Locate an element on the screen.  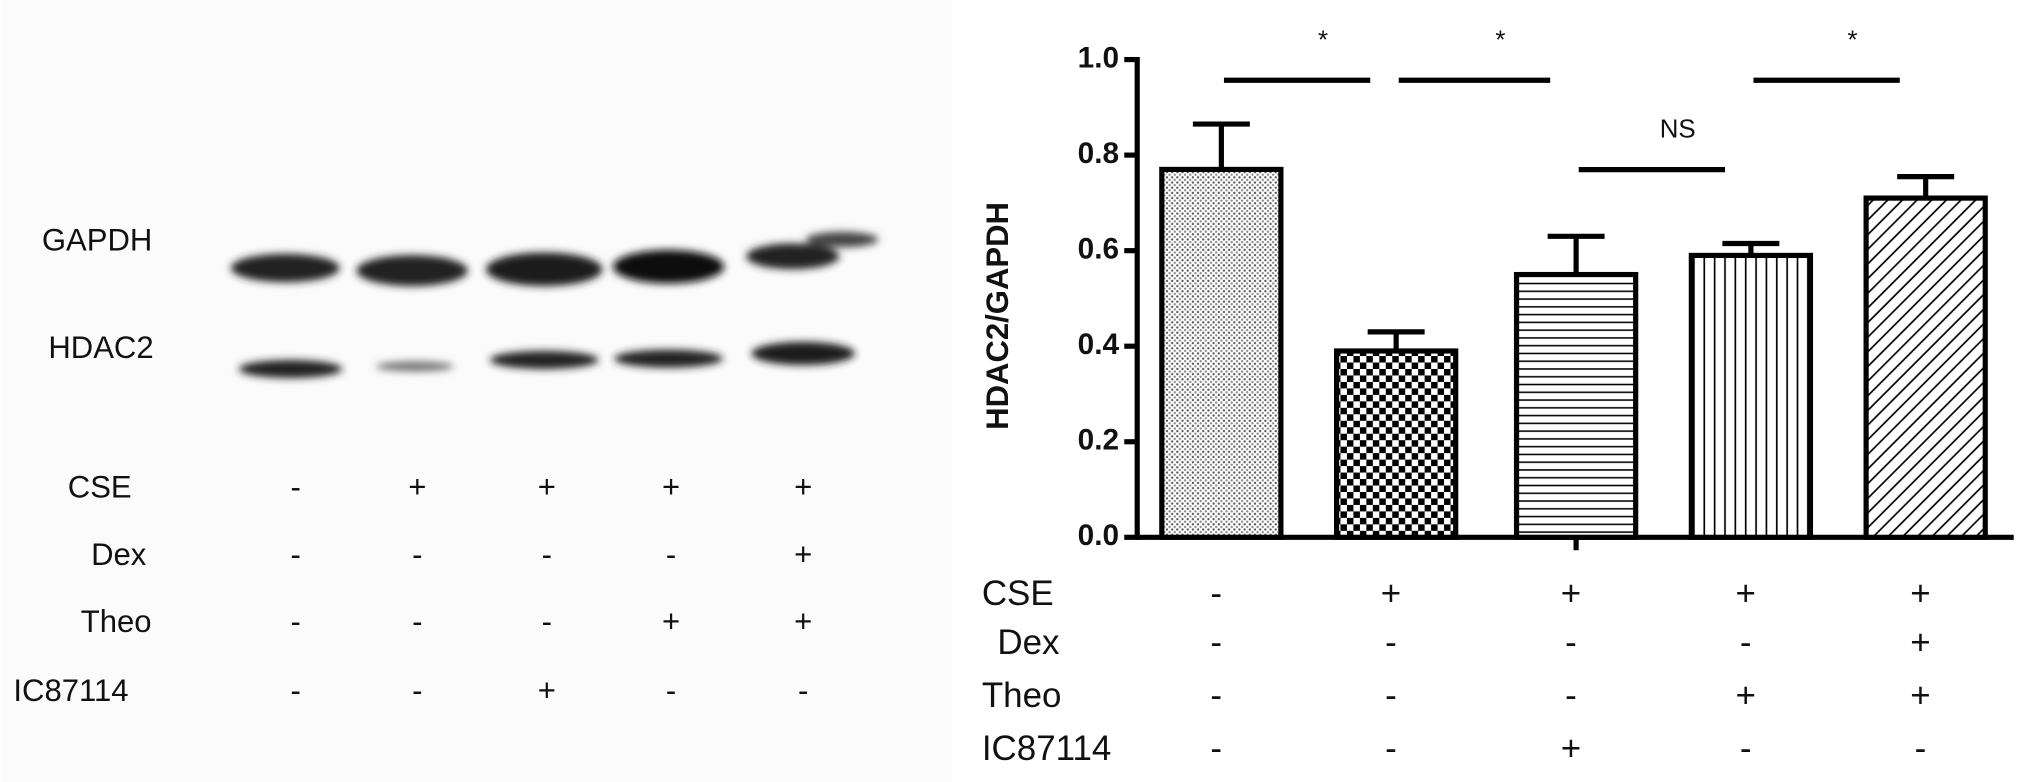
y-tick-label: 0.2 is located at coordinates (1098, 440).